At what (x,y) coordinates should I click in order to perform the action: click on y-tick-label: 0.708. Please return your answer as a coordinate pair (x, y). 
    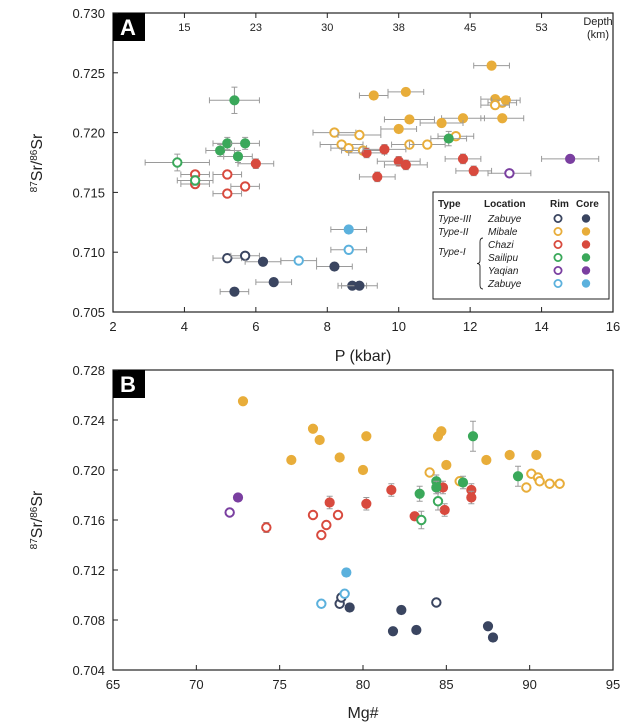
    Looking at the image, I should click on (88, 620).